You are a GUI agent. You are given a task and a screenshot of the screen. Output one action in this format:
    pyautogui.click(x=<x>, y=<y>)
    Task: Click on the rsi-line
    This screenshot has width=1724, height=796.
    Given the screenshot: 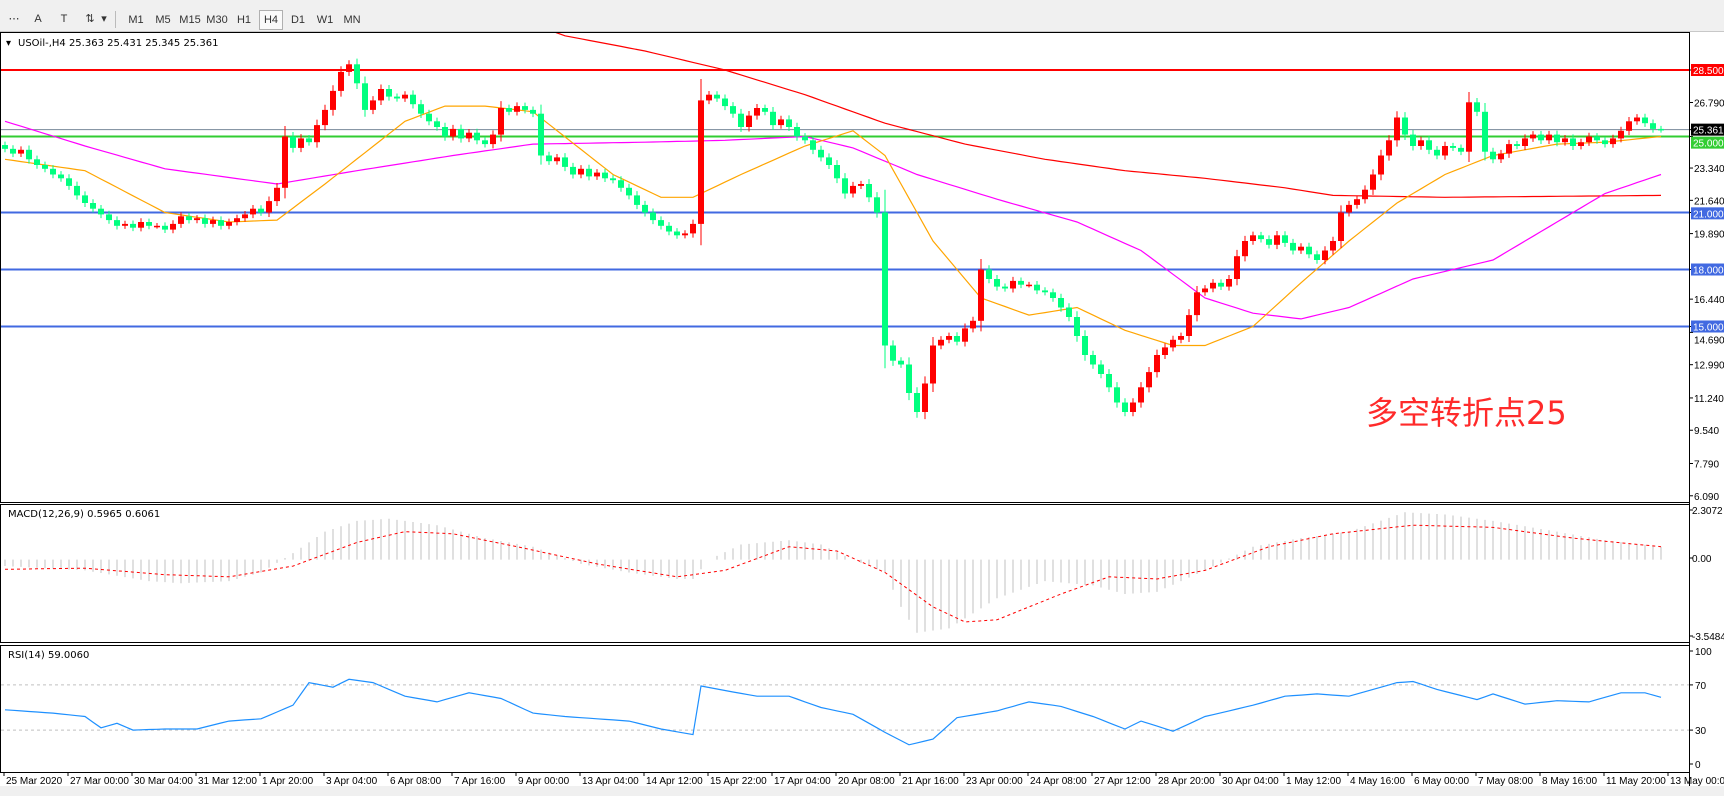 What is the action you would take?
    pyautogui.click(x=833, y=712)
    